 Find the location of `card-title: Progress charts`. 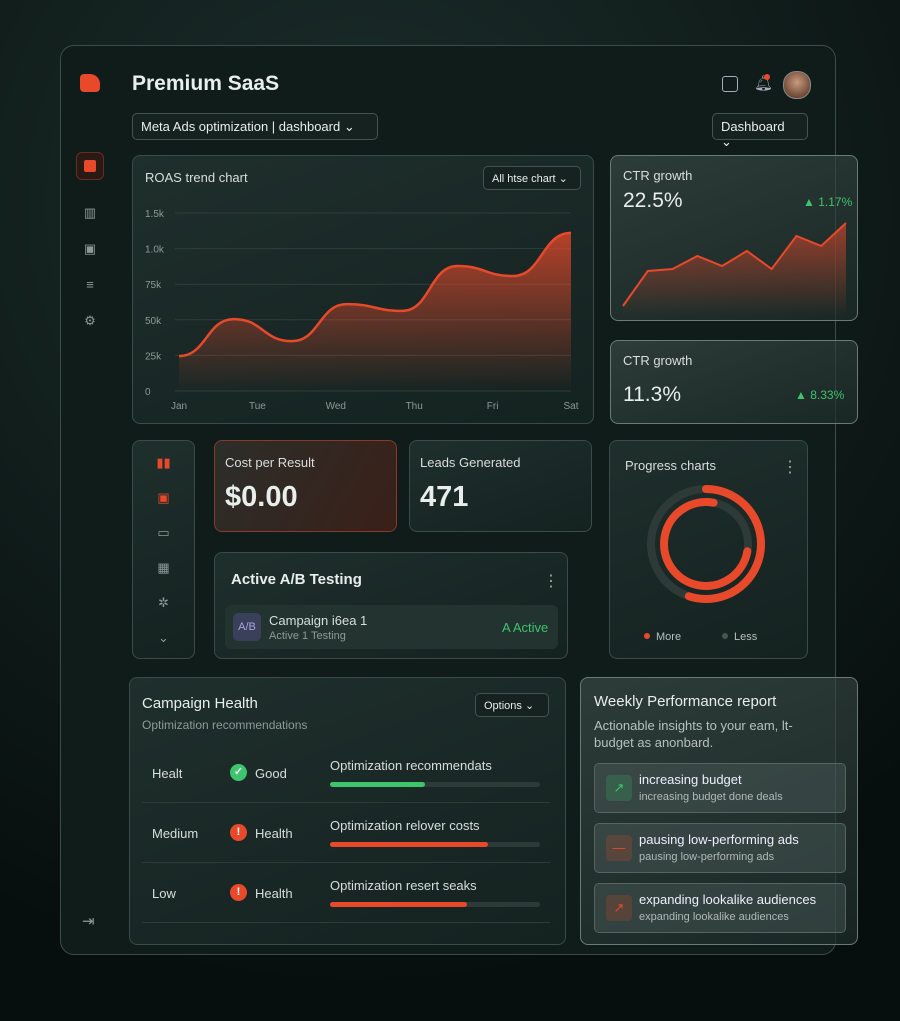

card-title: Progress charts is located at coordinates (671, 465).